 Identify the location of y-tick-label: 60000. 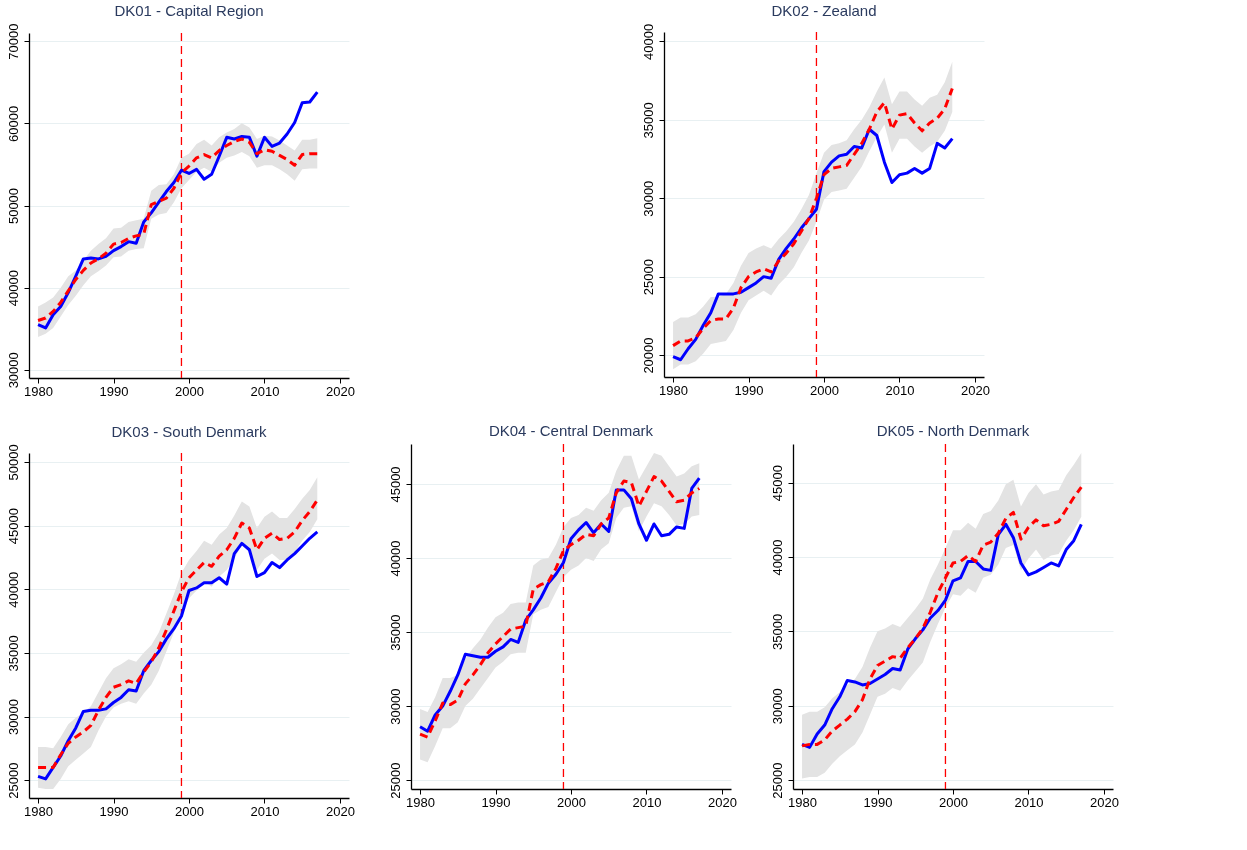
(13, 123).